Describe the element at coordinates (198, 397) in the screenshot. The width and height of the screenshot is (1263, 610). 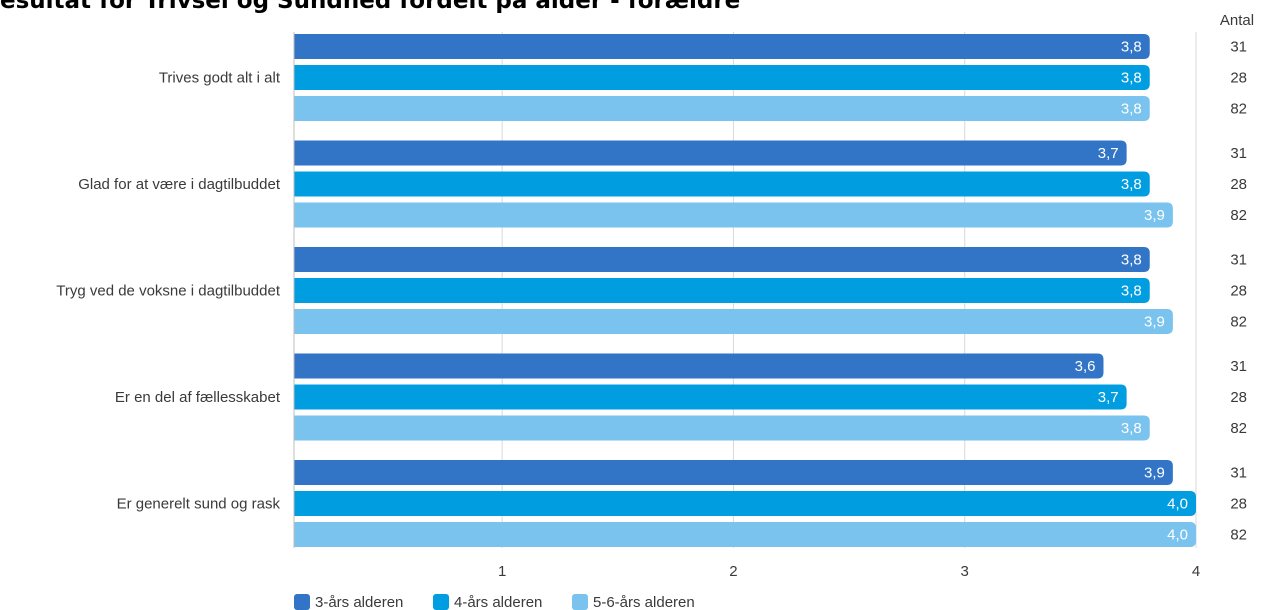
I see `category-label: Er en del af fællesskabet` at that location.